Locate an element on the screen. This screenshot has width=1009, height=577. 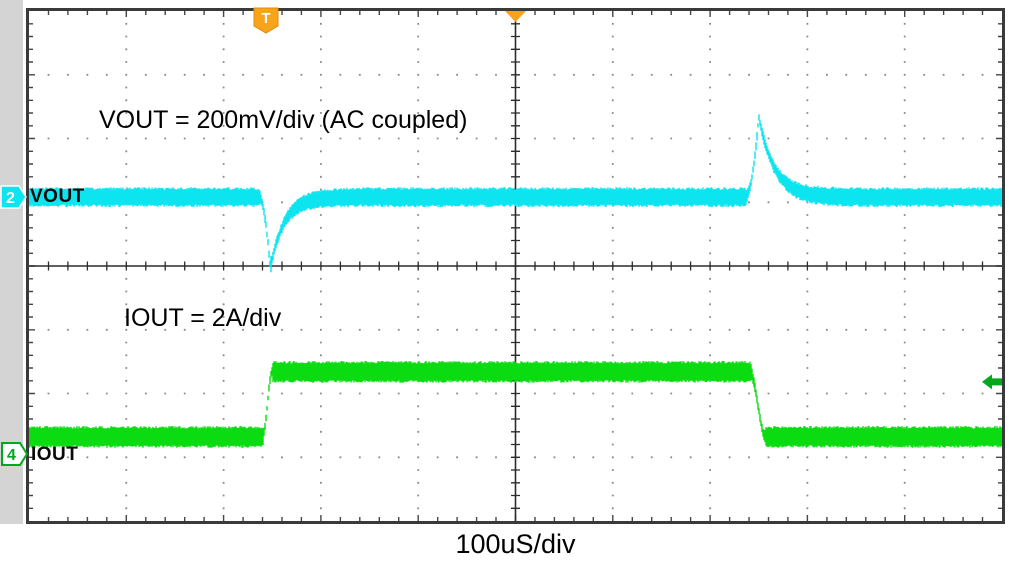
channel-2-marker-label: 2 is located at coordinates (10, 198).